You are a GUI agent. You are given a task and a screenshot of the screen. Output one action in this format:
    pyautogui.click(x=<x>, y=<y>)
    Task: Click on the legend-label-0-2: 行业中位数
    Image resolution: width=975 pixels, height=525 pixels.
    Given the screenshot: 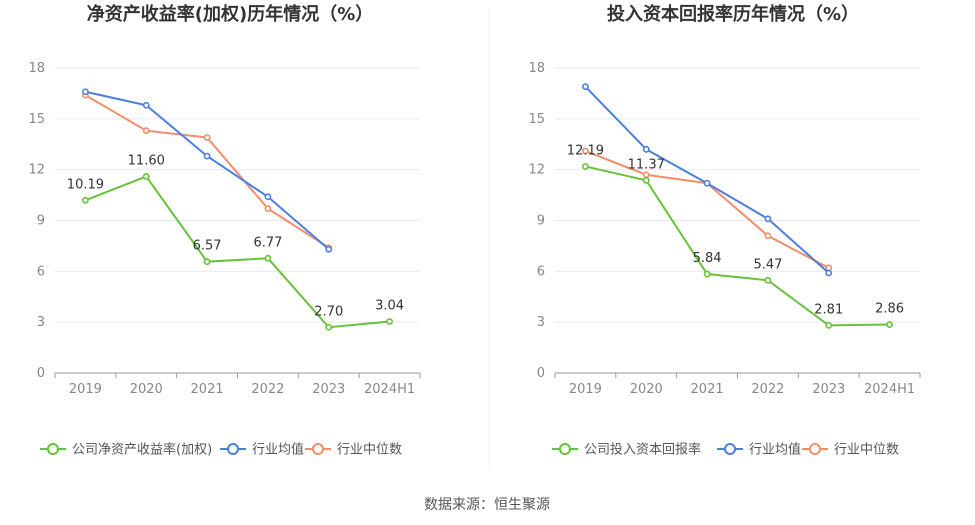 What is the action you would take?
    pyautogui.click(x=369, y=450)
    